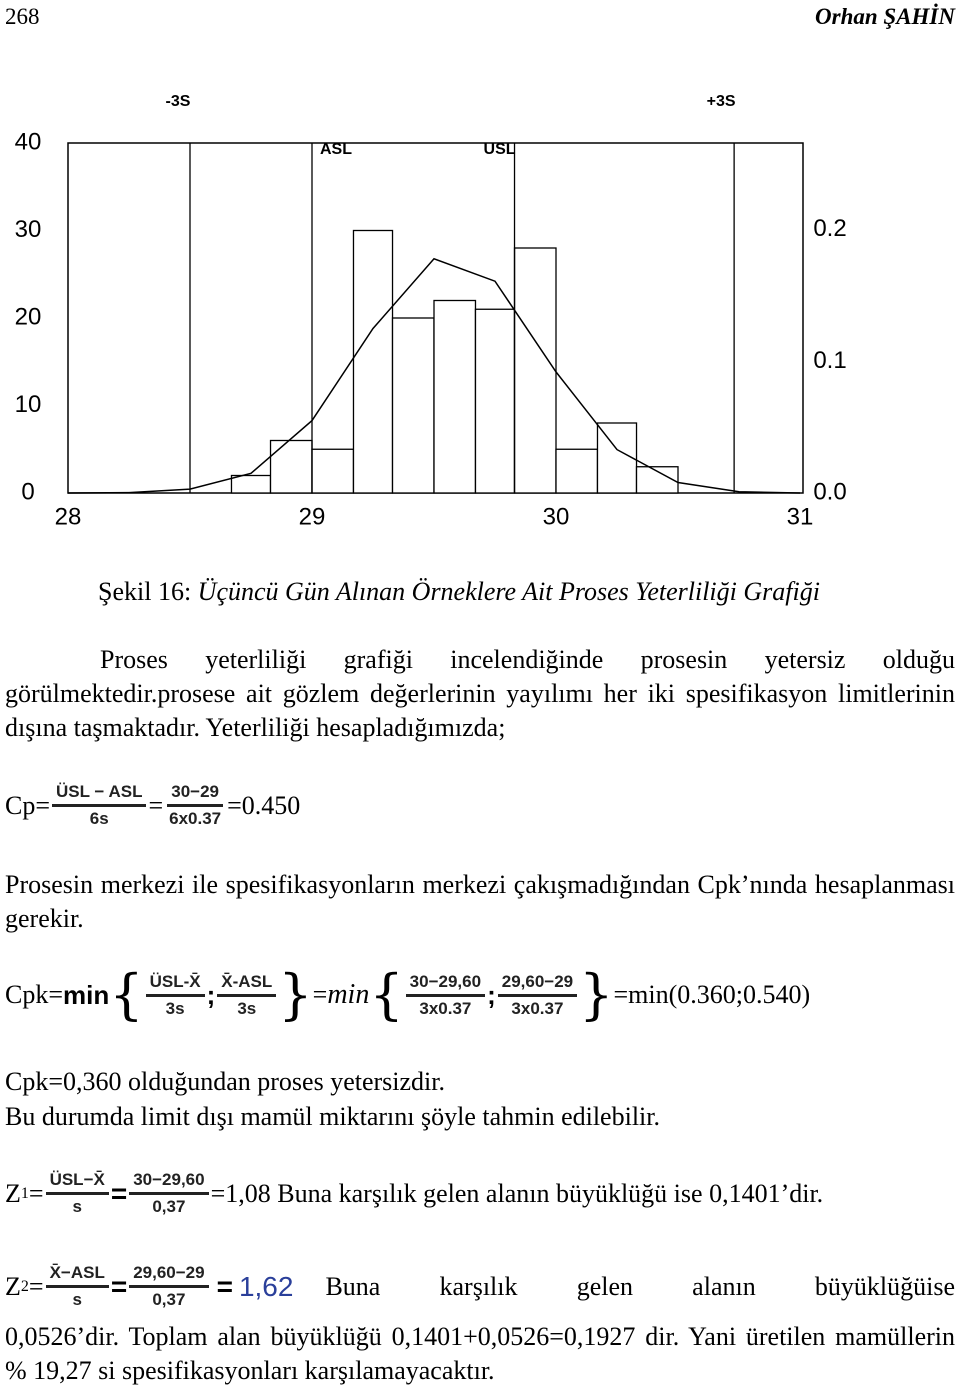  Describe the element at coordinates (178, 101) in the screenshot. I see `reference-label: -3S` at that location.